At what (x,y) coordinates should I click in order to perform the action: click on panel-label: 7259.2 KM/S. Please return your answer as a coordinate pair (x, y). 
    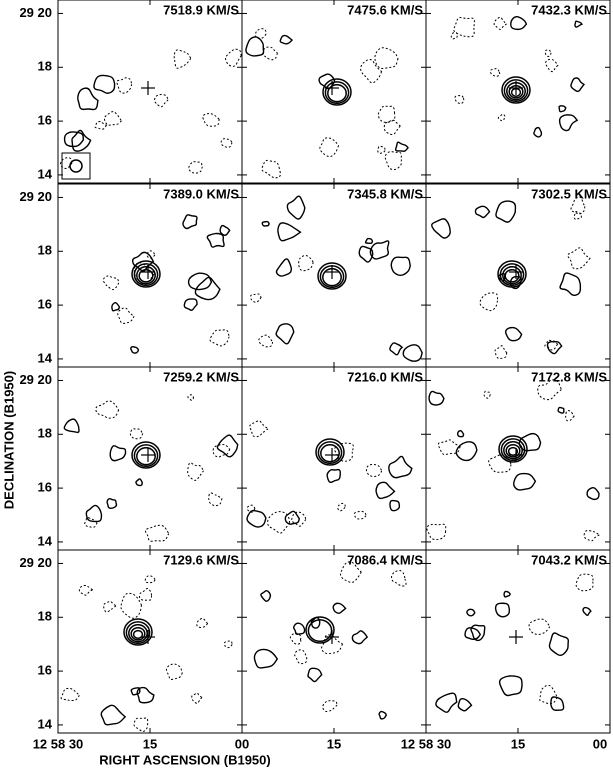
    Looking at the image, I should click on (201, 376).